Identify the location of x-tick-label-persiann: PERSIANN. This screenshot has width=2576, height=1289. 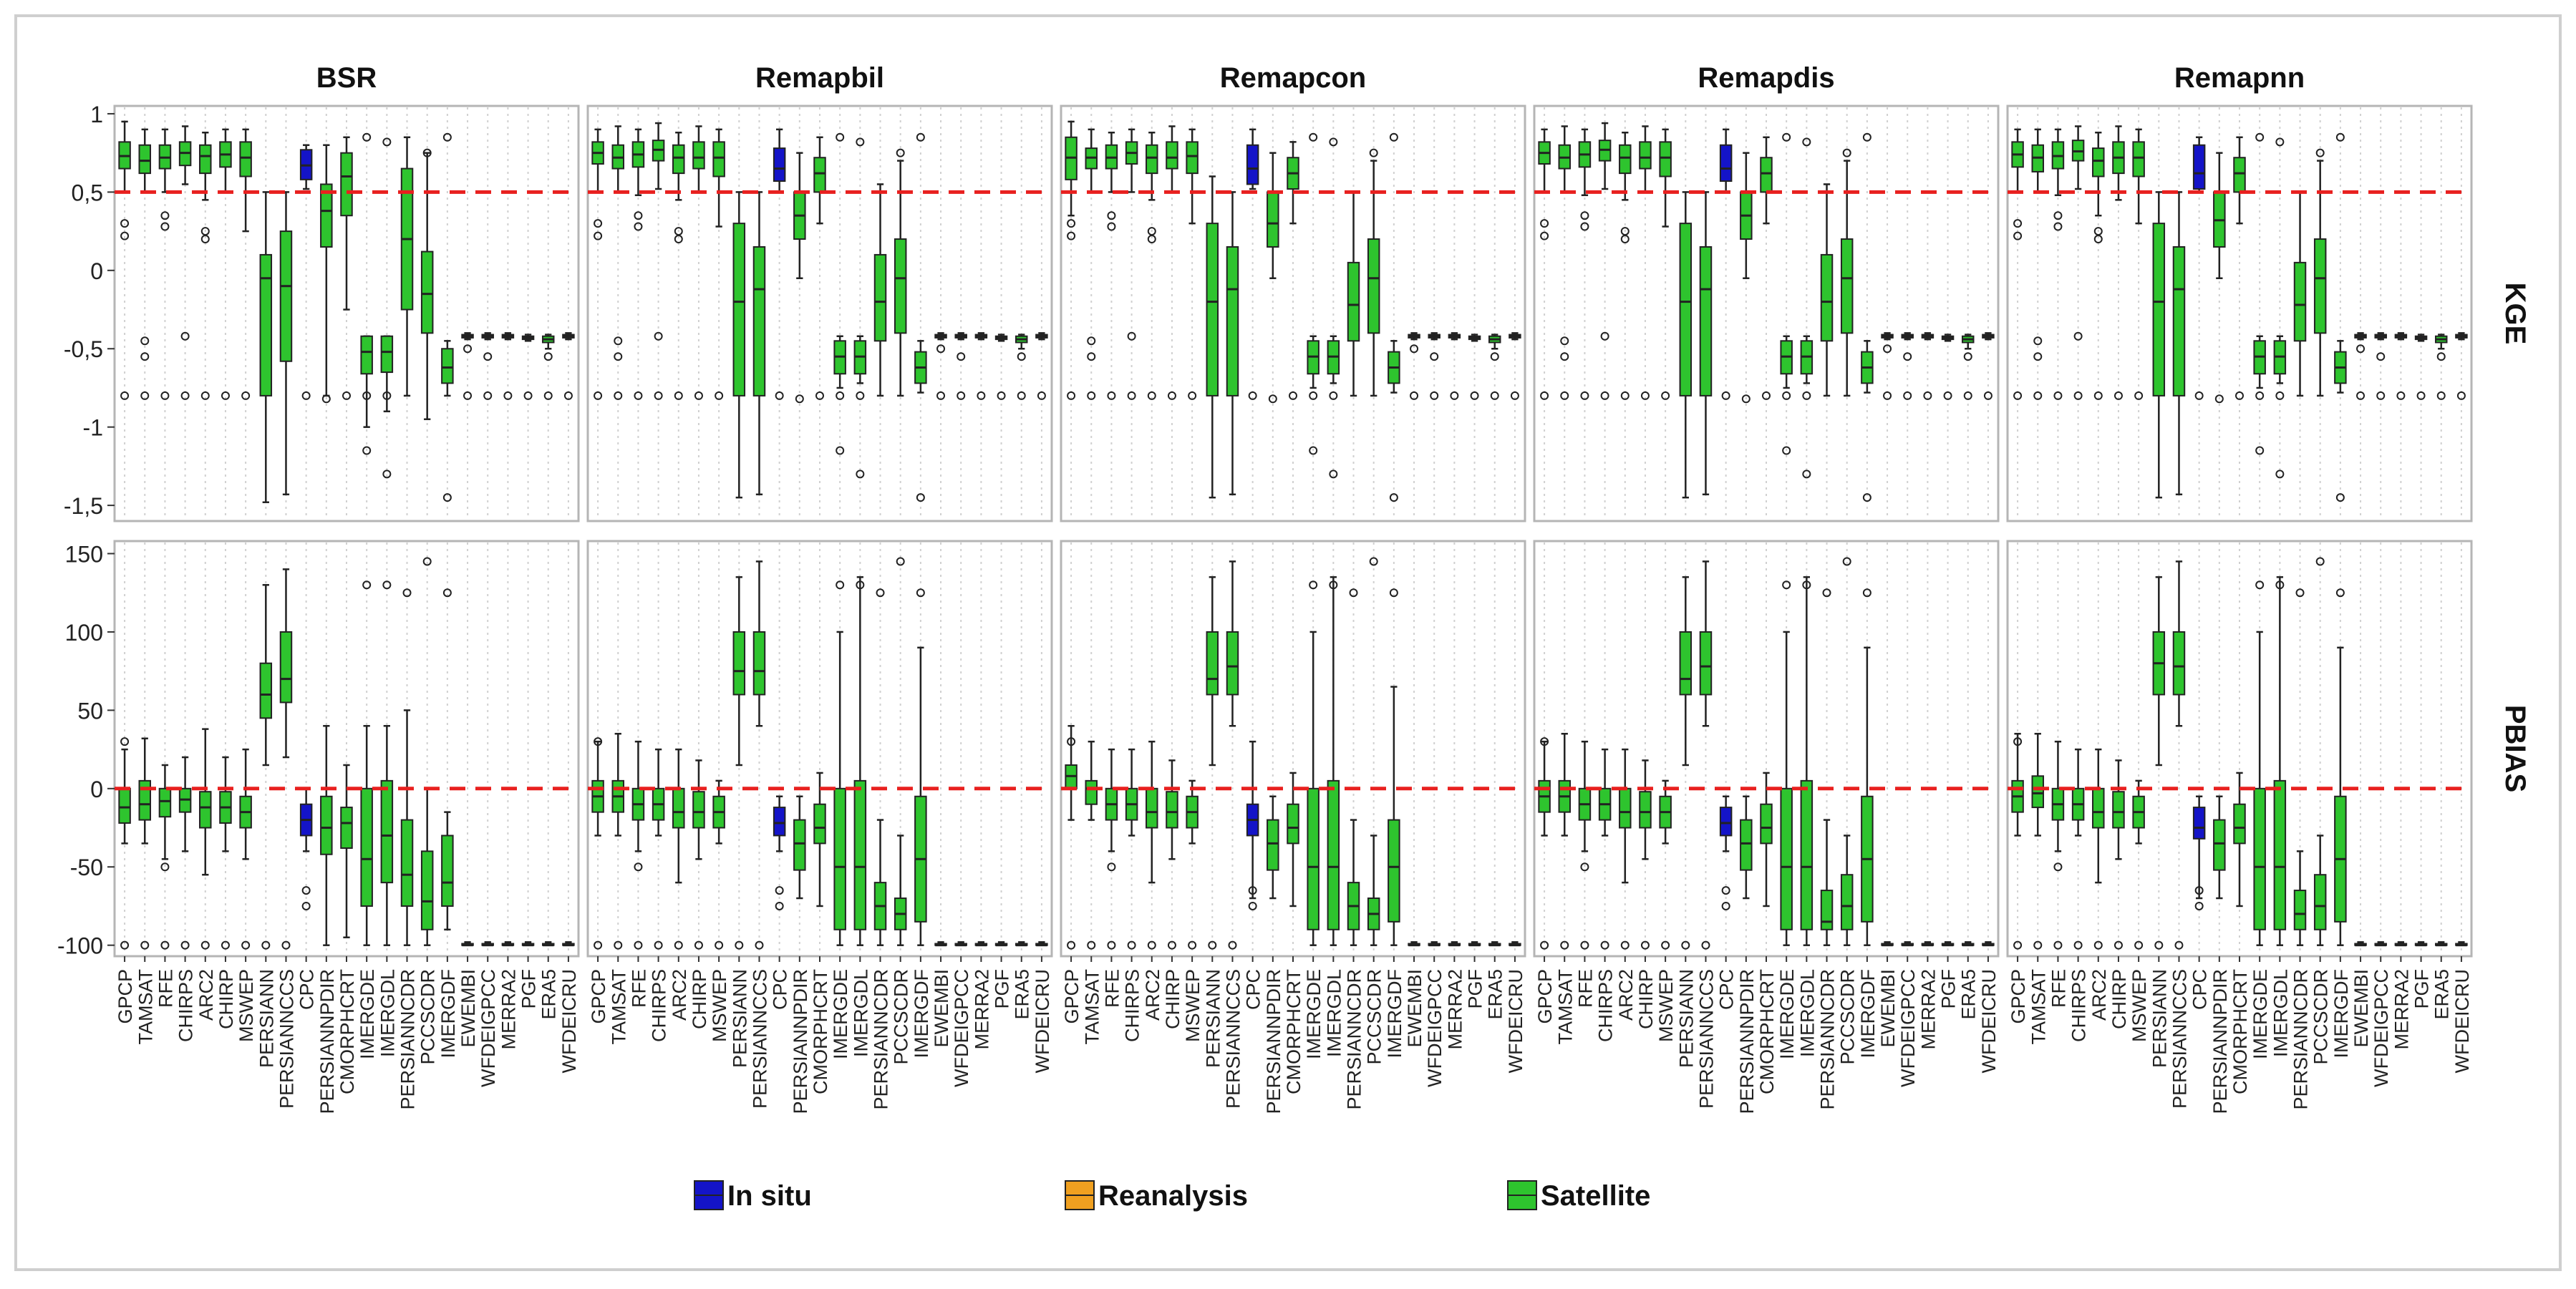
(1213, 1019).